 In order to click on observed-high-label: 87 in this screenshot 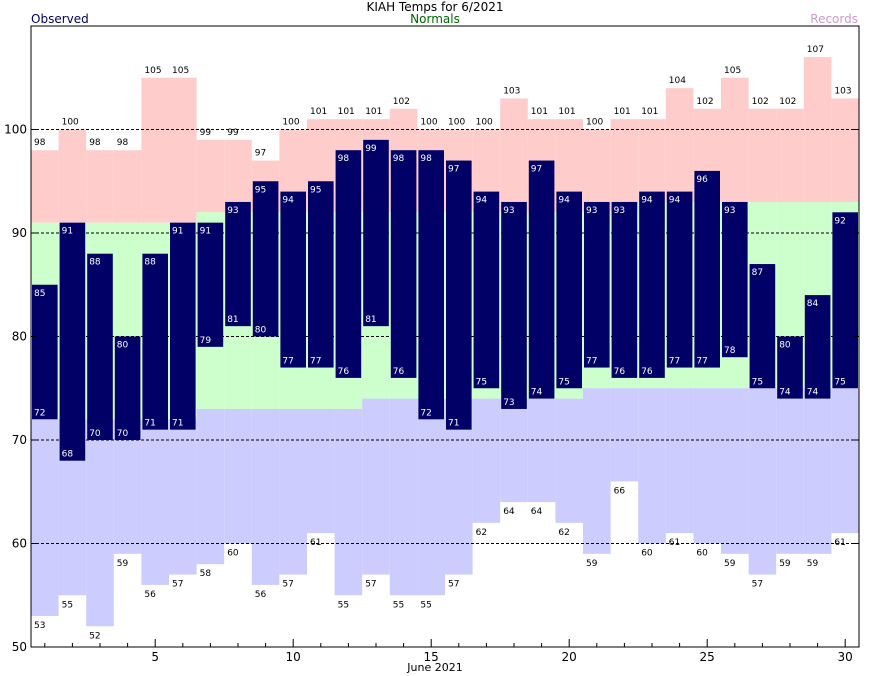, I will do `click(757, 273)`.